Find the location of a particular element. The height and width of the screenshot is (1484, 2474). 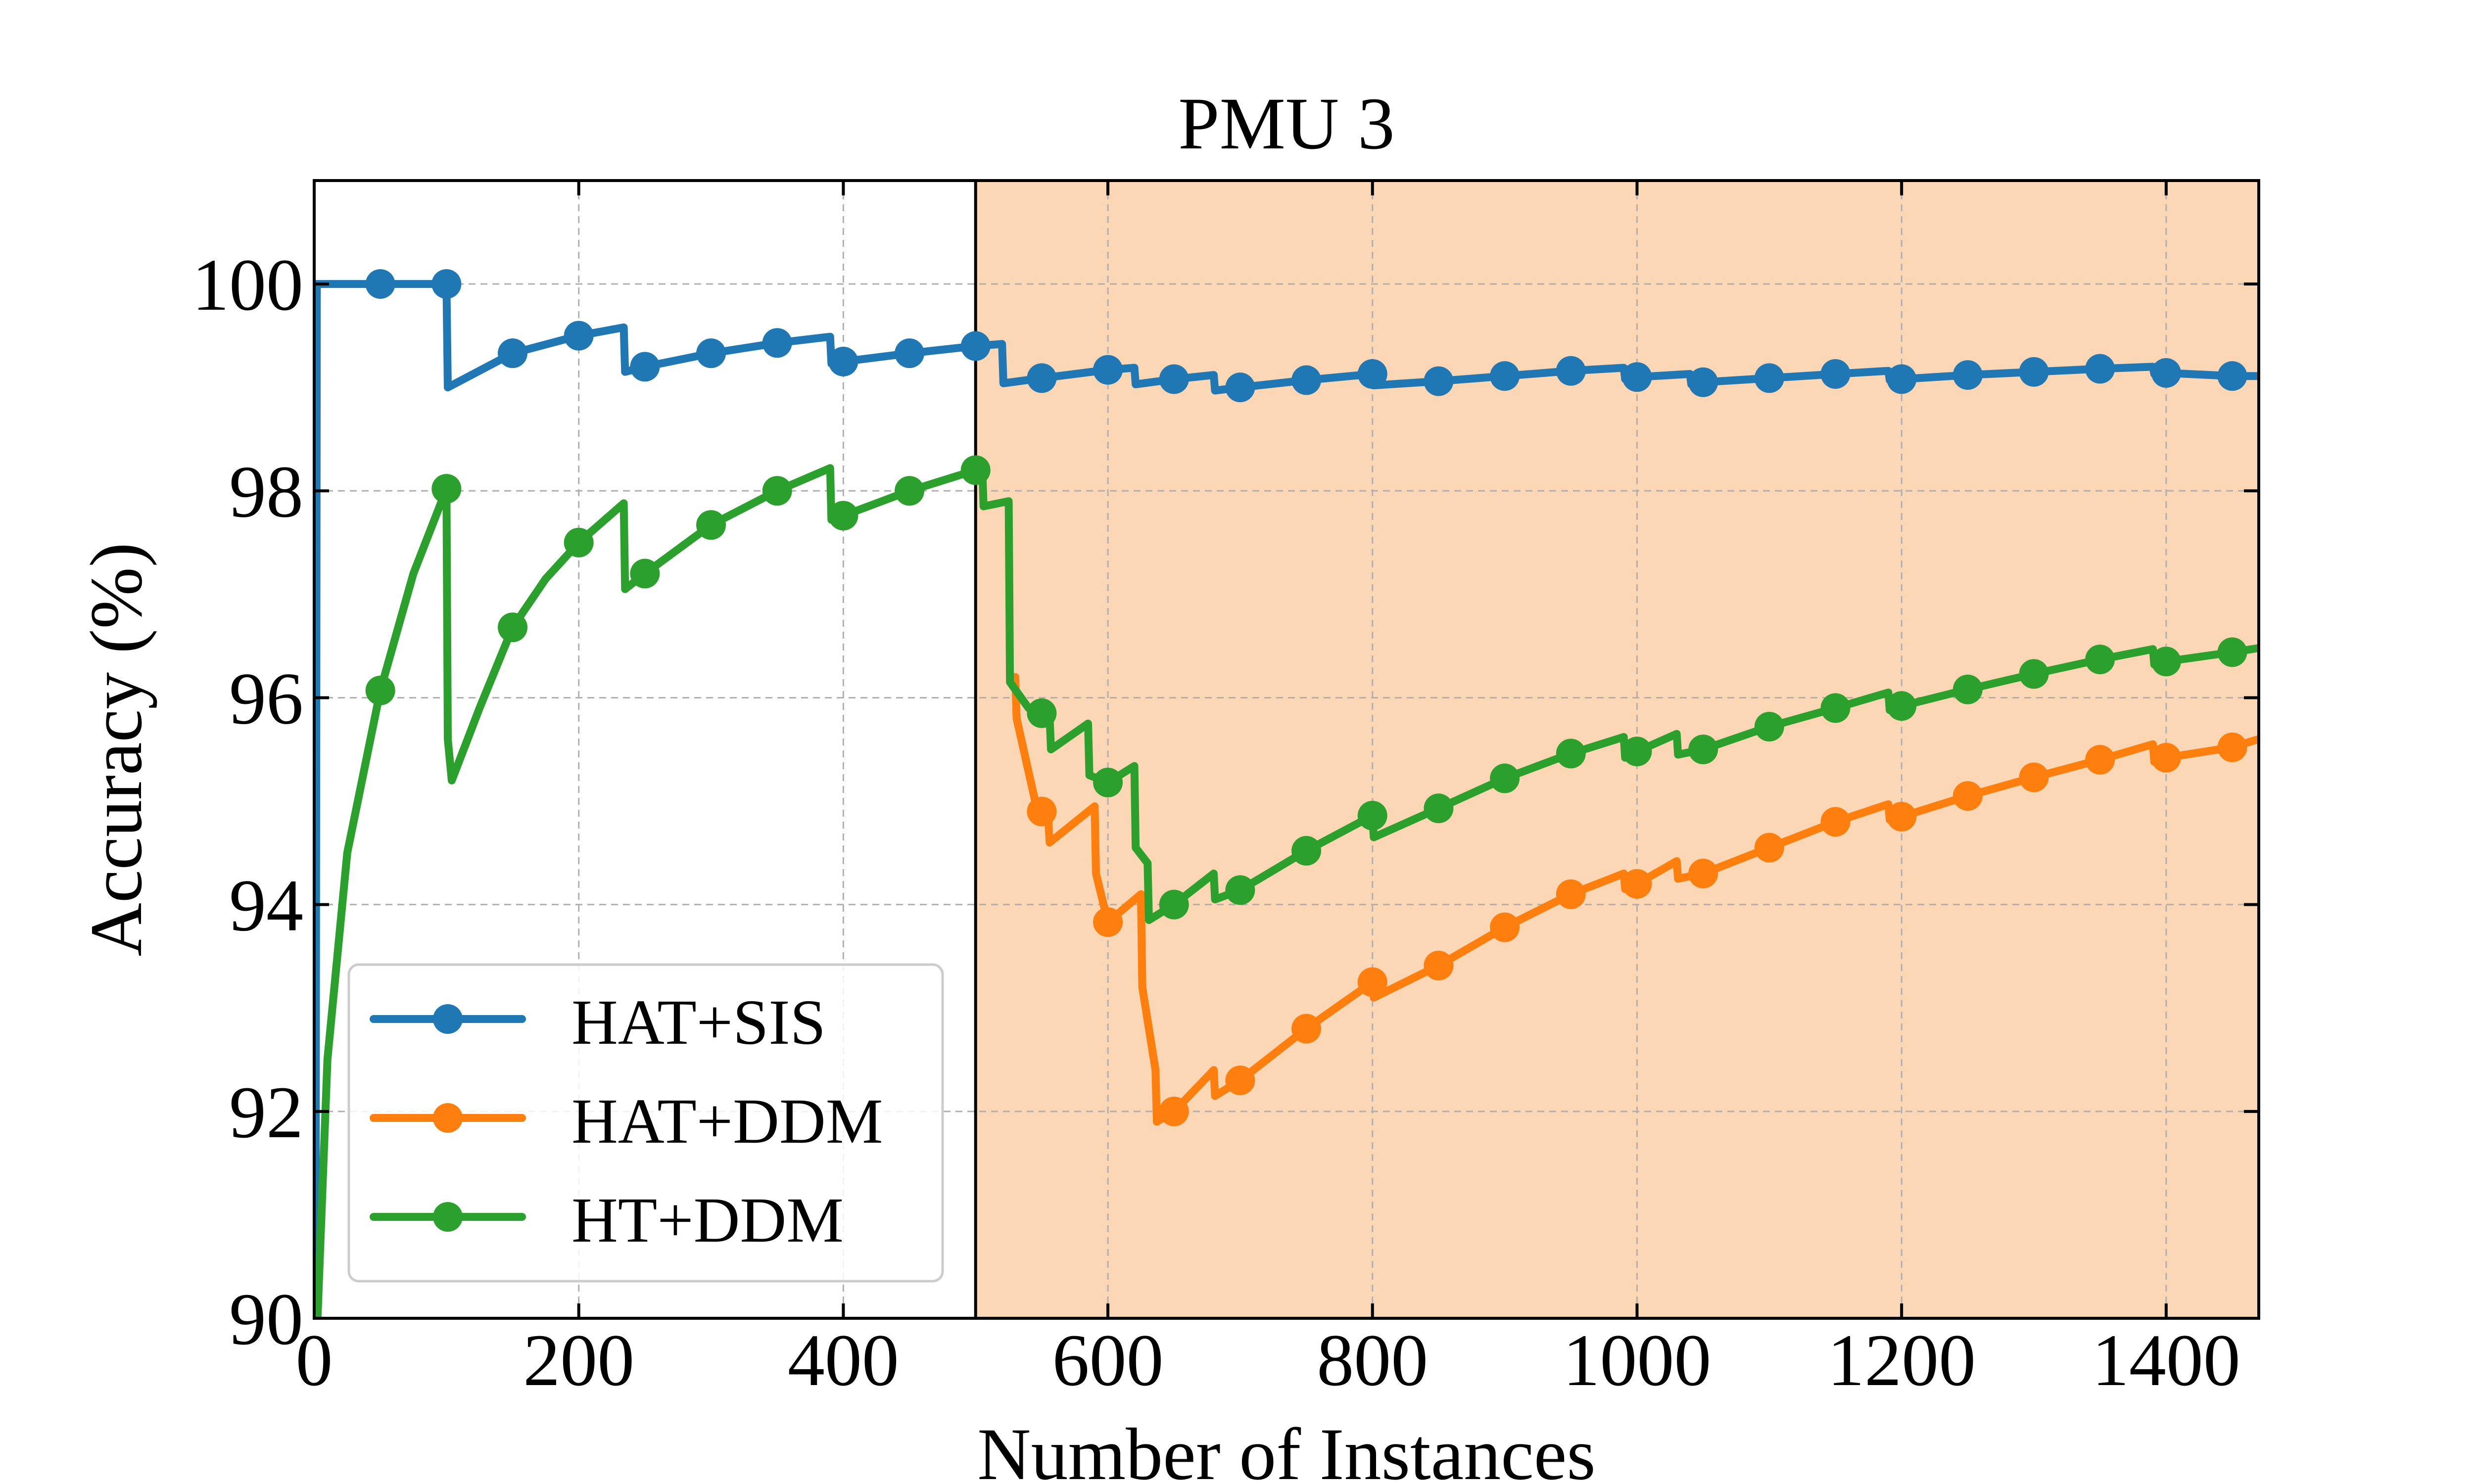

legend-item: HT+DDM is located at coordinates (607, 1220).